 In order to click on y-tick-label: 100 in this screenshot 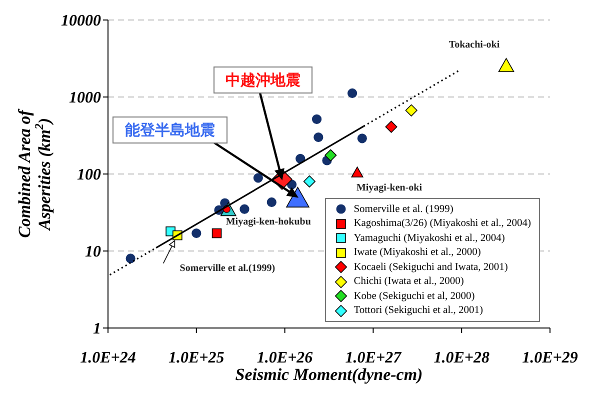, I will do `click(89, 175)`.